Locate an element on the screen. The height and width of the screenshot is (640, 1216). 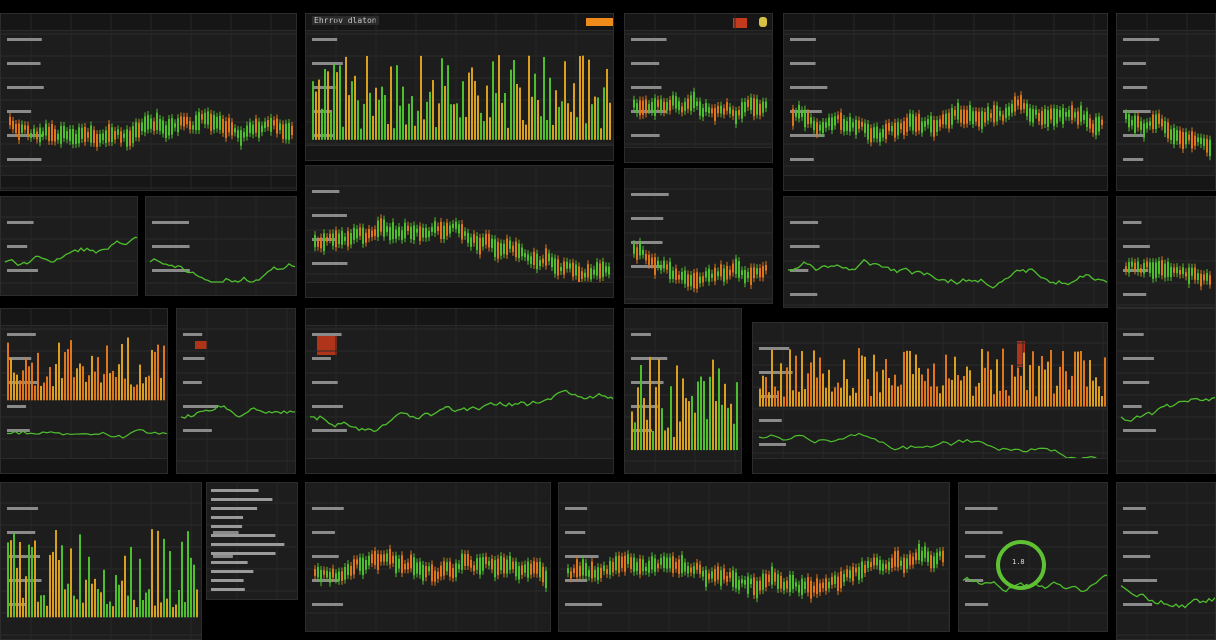
alert-badge is located at coordinates (740, 23).